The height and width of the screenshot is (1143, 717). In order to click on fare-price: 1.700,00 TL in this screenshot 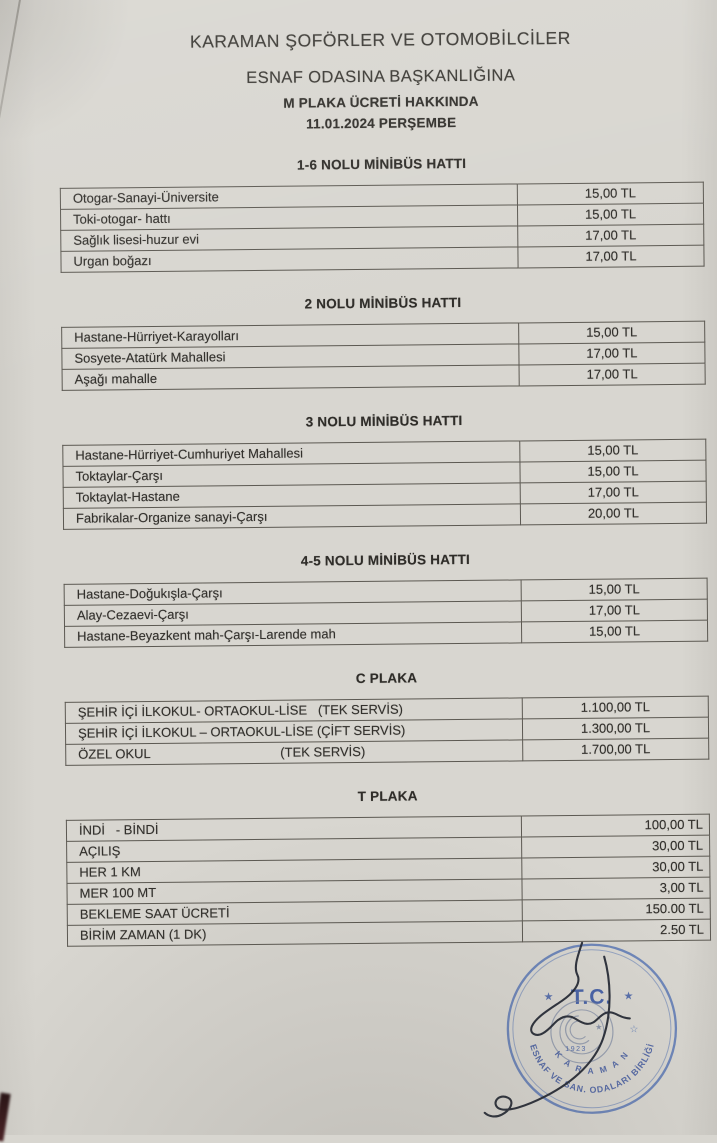, I will do `click(615, 749)`.